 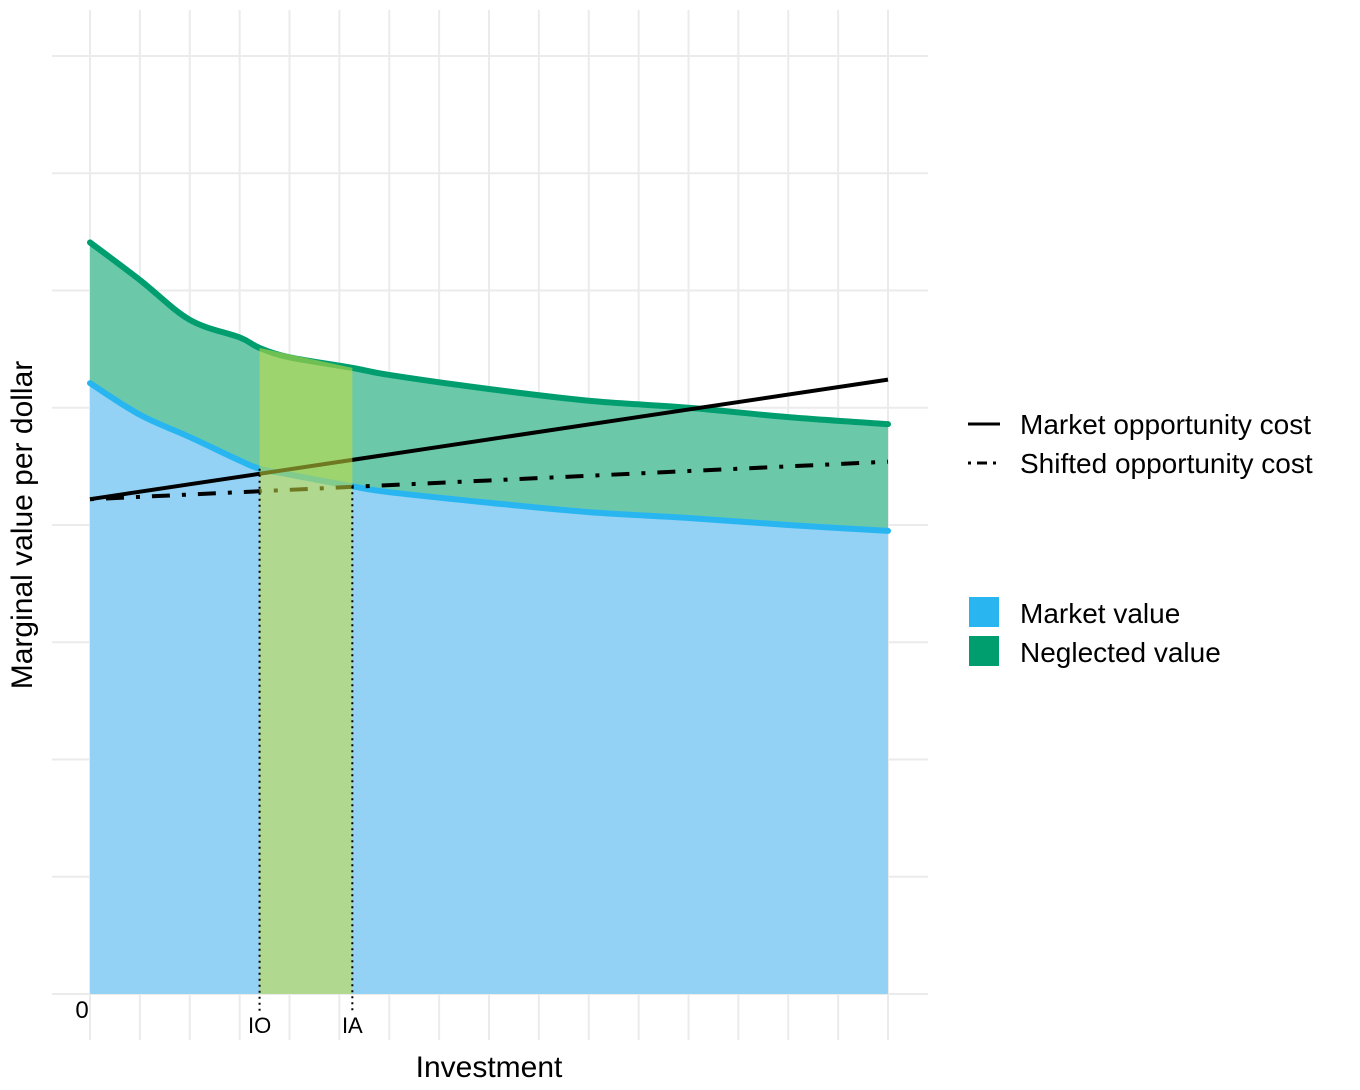 What do you see at coordinates (1166, 463) in the screenshot?
I see `legend-label: Shifted opportunity cost` at bounding box center [1166, 463].